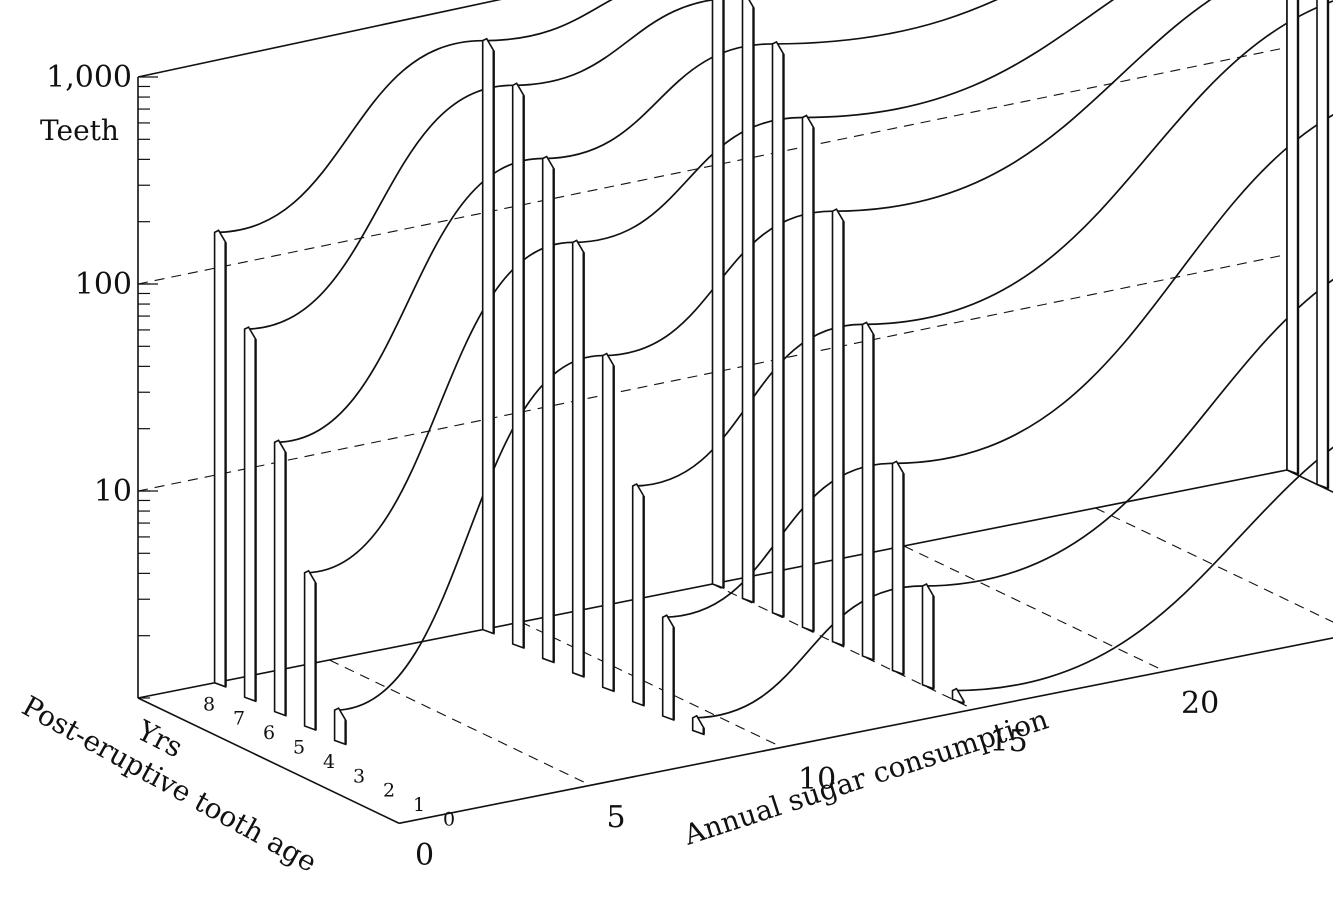 The height and width of the screenshot is (923, 1333). Describe the element at coordinates (269, 733) in the screenshot. I see `z-tick-label: 6` at that location.